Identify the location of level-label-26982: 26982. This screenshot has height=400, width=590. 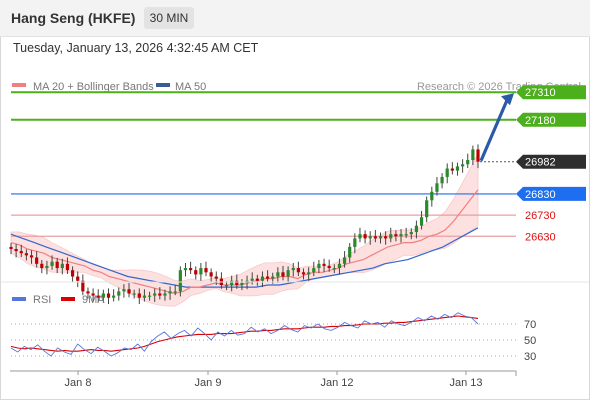
(540, 163).